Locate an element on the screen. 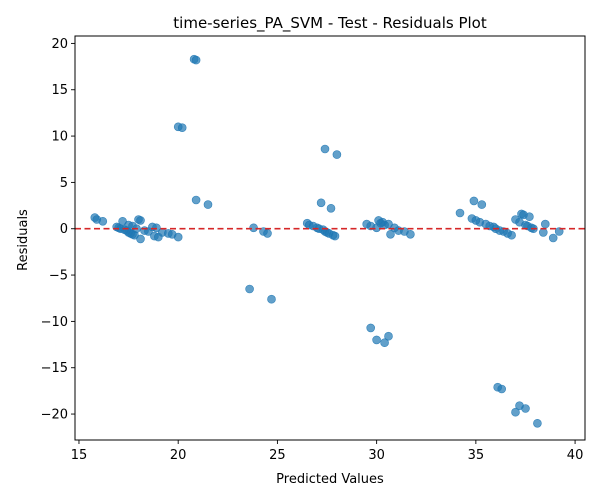 This screenshot has height=500, width=600. x-axis-label: Predicted Values is located at coordinates (330, 479).